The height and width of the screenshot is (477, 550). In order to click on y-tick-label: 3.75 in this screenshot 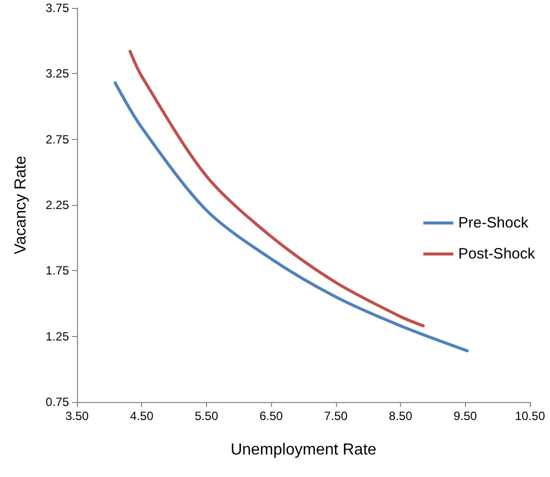, I will do `click(58, 8)`.